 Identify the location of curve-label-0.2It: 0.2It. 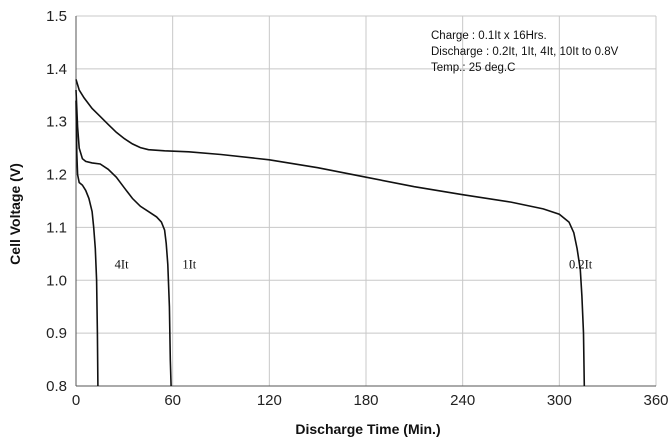
(581, 264).